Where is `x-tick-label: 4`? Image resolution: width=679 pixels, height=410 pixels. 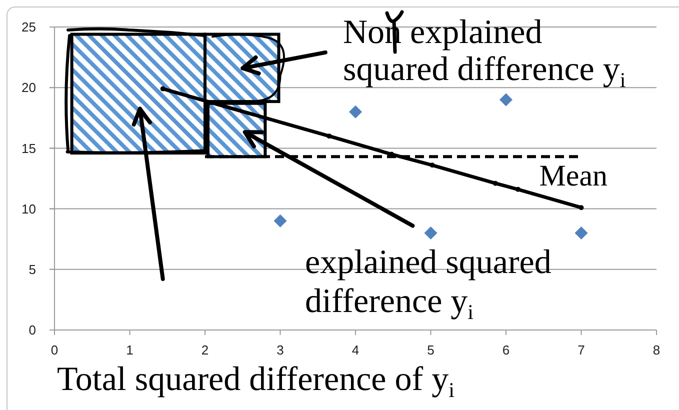
x-tick-label: 4 is located at coordinates (356, 350).